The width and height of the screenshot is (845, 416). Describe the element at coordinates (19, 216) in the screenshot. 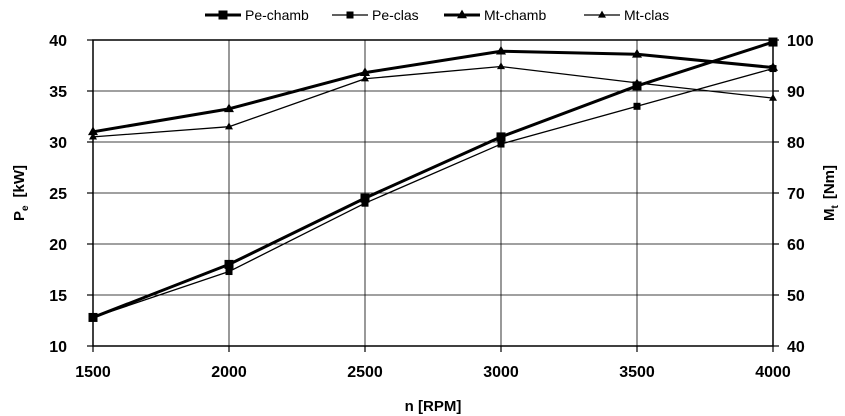

I see `y-axis-left-label-main: P` at that location.